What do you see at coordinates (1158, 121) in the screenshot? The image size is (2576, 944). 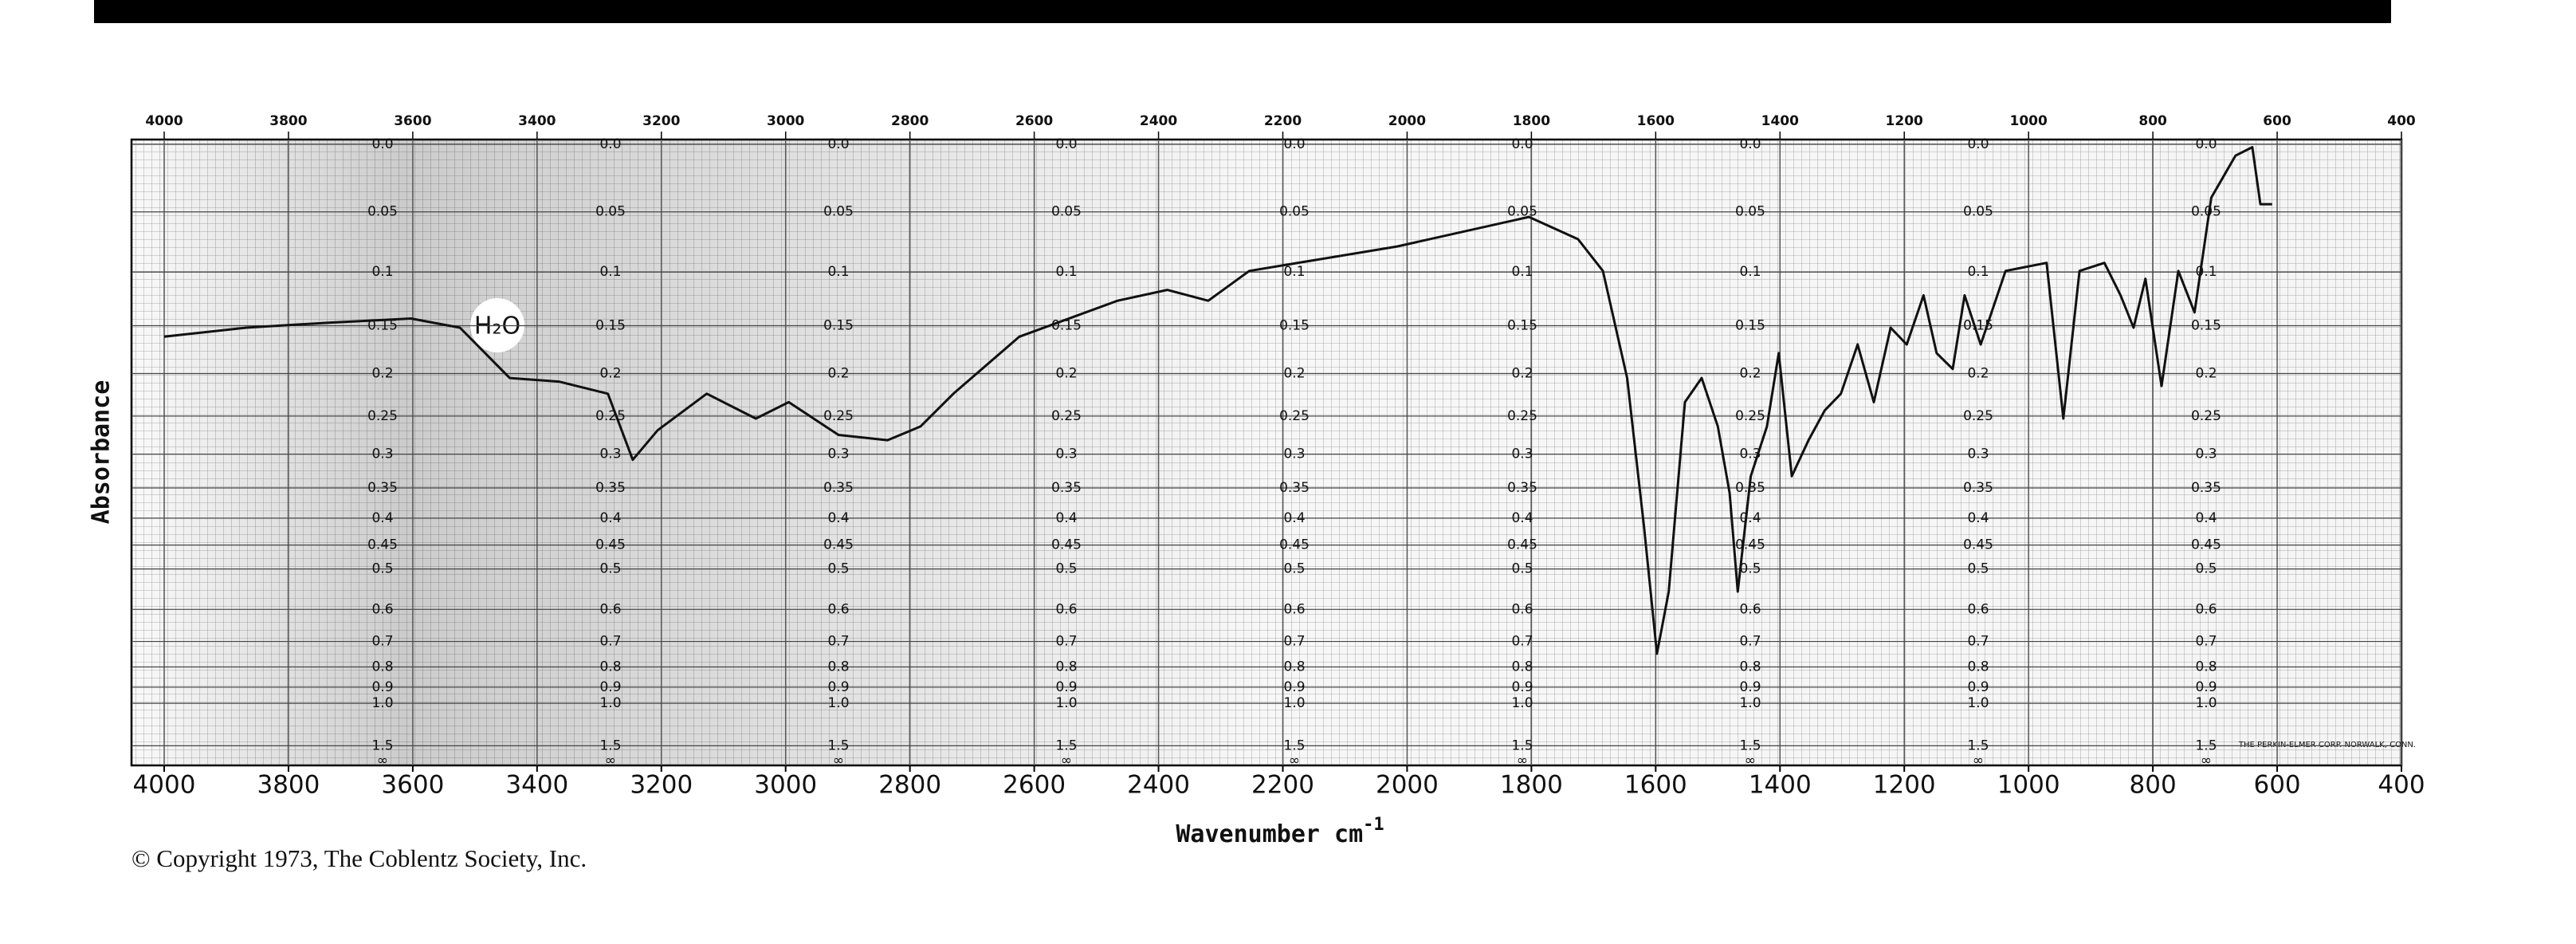 I see `x2-tick-label: 2400` at bounding box center [1158, 121].